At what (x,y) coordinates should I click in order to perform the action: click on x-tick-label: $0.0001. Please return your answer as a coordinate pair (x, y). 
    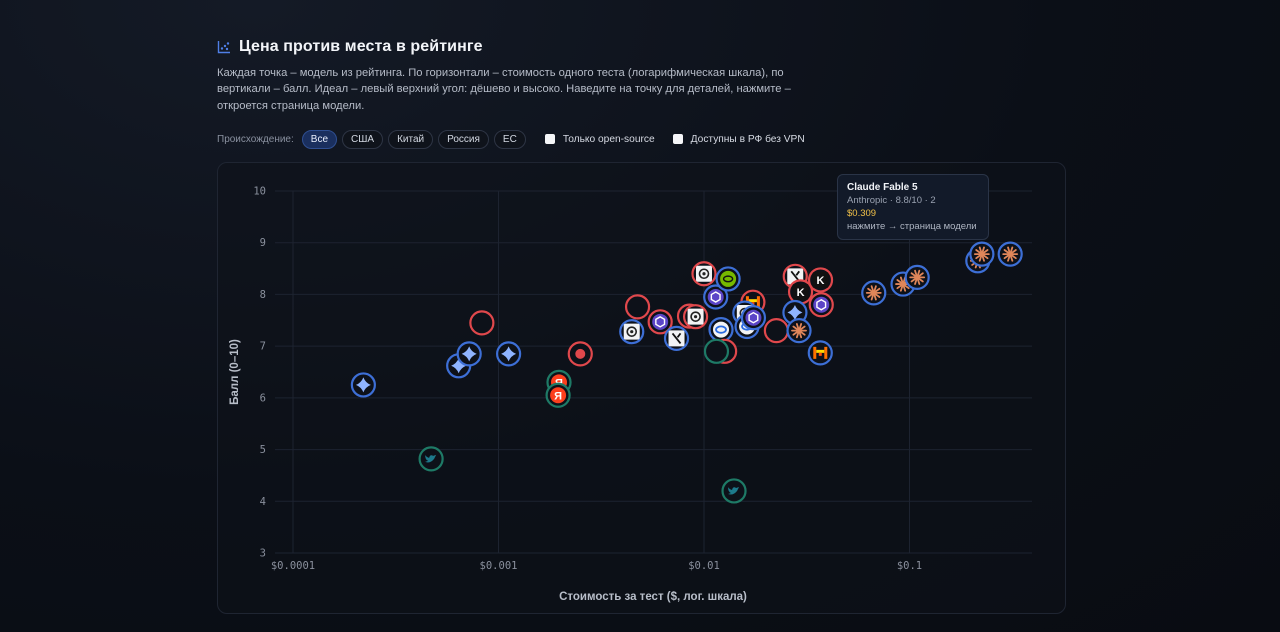
    Looking at the image, I should click on (293, 566).